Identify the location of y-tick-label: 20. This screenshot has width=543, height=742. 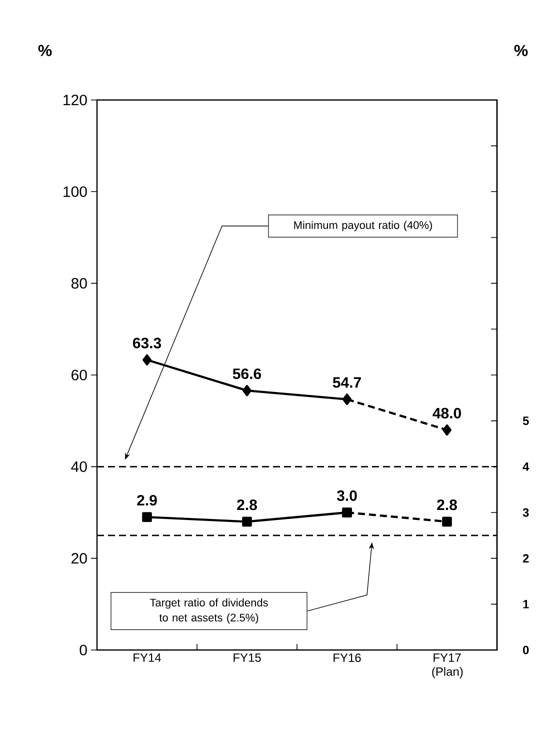
(79, 558).